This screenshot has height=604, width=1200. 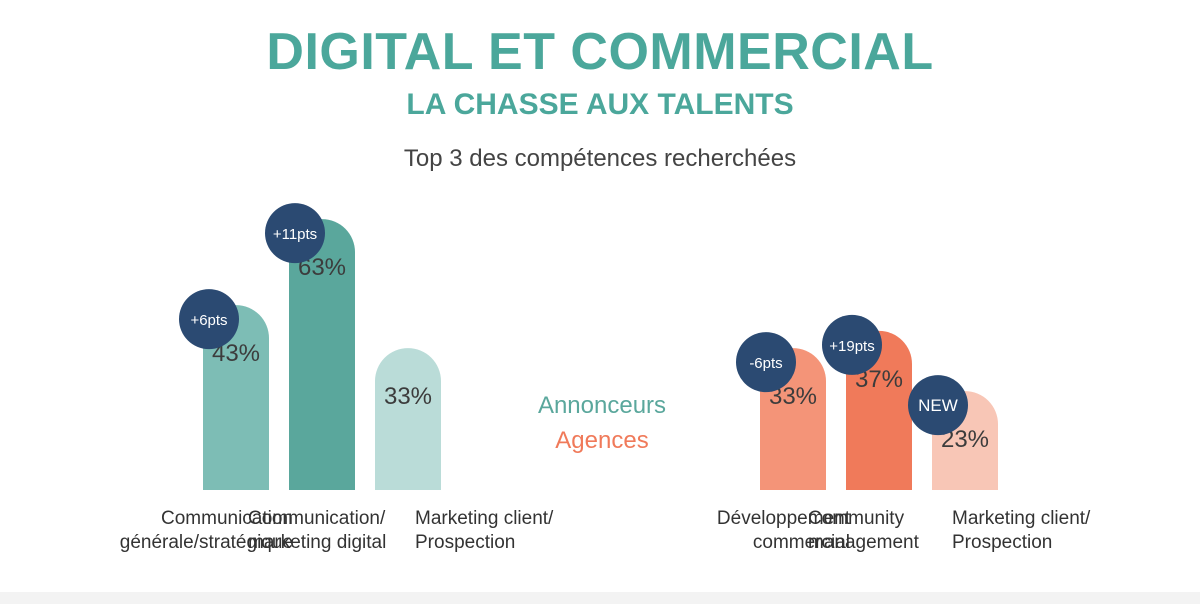 I want to click on change-badge-annonceurs-communication-marketing-digital, so click(x=295, y=233).